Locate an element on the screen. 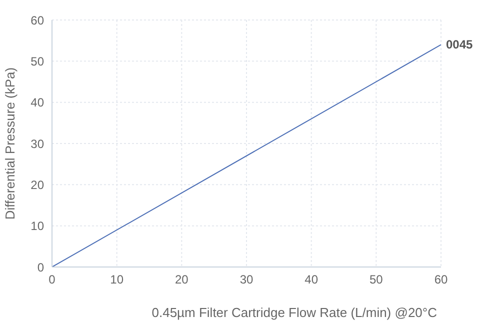 This screenshot has width=478, height=321. y-tick-label: 0 is located at coordinates (40, 267).